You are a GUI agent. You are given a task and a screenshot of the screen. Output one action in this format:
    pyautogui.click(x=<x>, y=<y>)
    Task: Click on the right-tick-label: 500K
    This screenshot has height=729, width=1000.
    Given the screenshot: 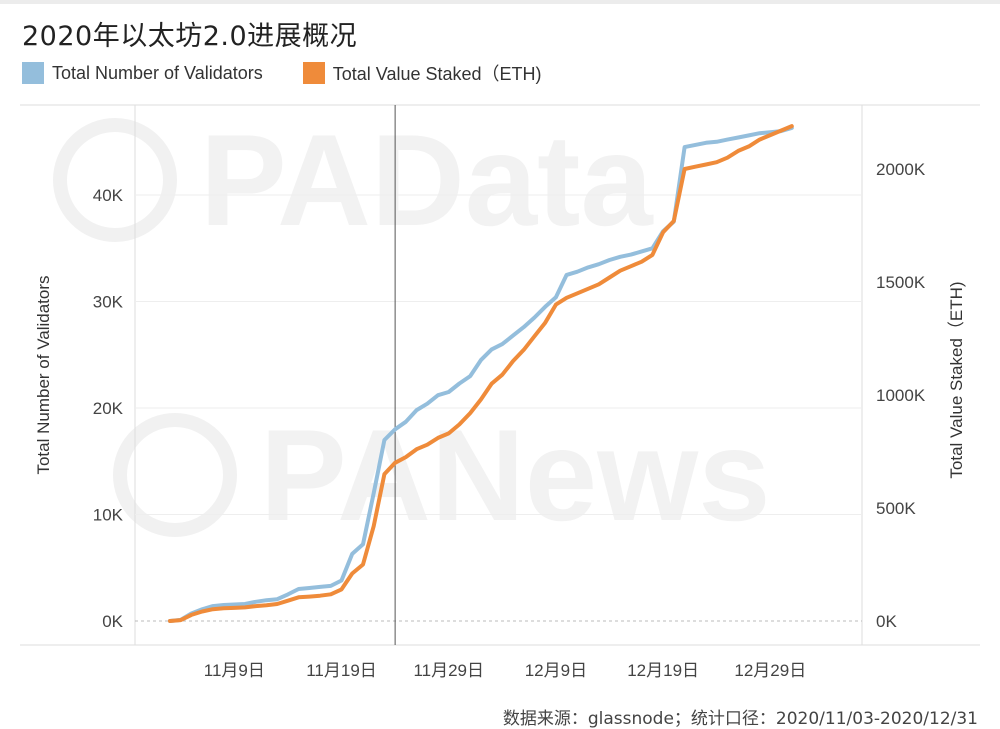 What is the action you would take?
    pyautogui.click(x=896, y=508)
    